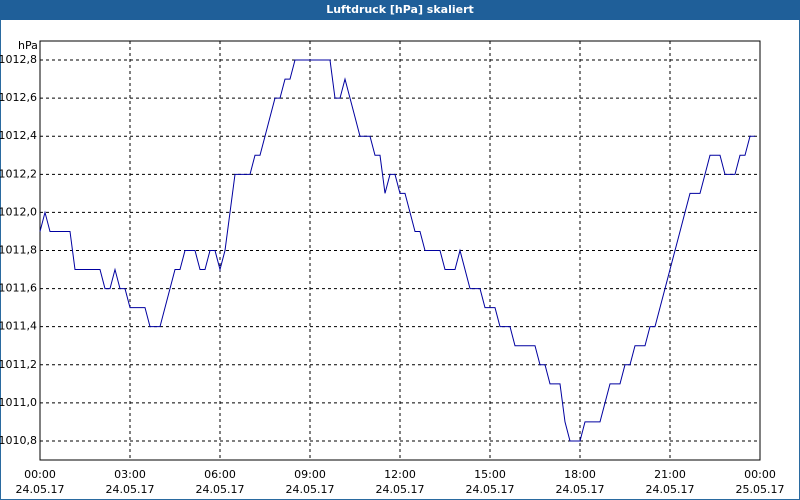 The image size is (800, 500). What do you see at coordinates (310, 474) in the screenshot?
I see `x-tick-label: 09:00` at bounding box center [310, 474].